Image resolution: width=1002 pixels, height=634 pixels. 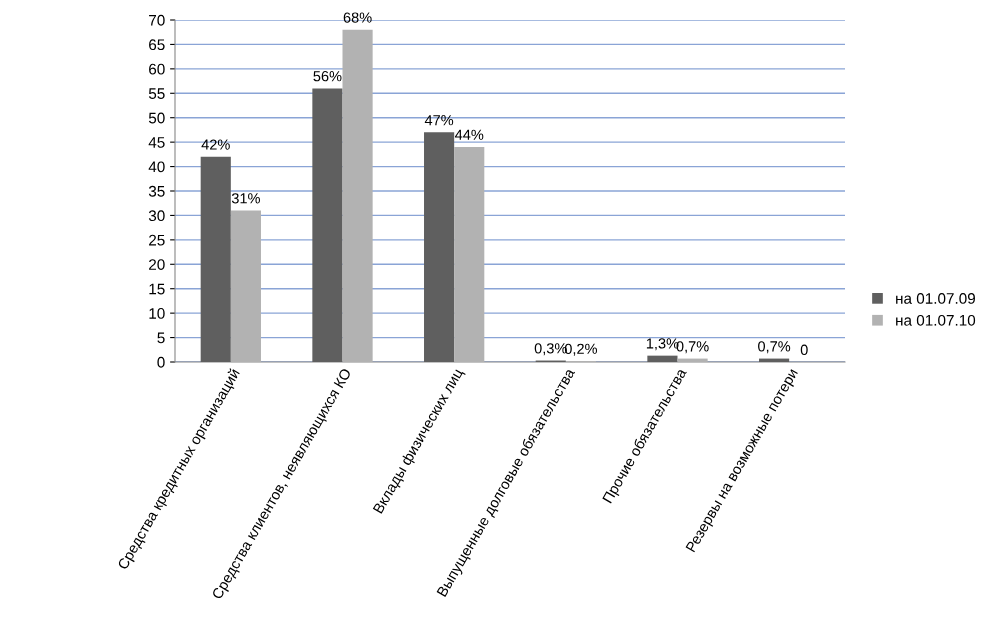 I want to click on y-tick-label: 70, so click(x=157, y=20).